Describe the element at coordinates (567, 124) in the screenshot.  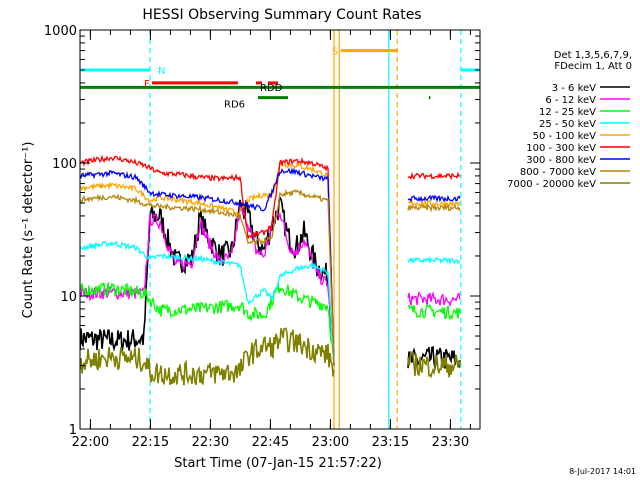
I see `legend-label: 25 - 50 keV` at that location.